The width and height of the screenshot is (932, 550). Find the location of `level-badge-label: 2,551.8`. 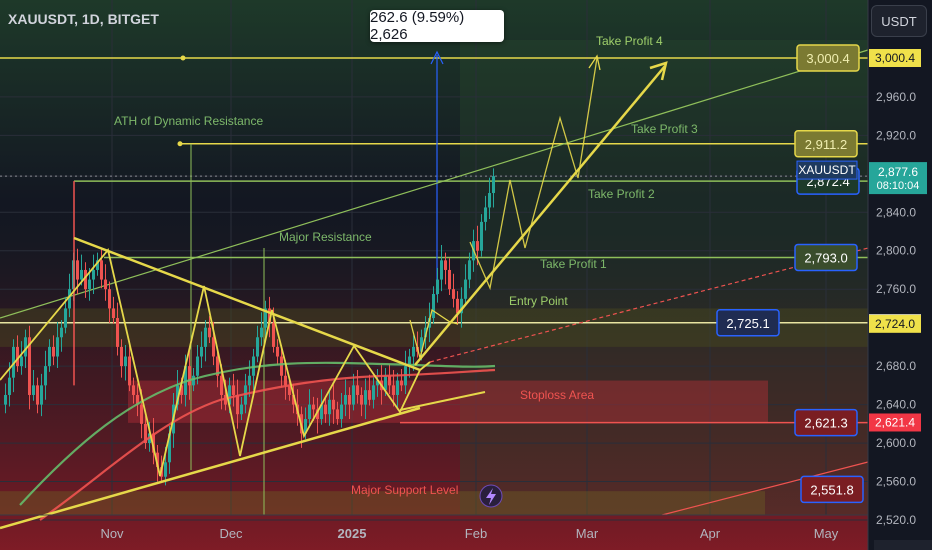

level-badge-label: 2,551.8 is located at coordinates (831, 489).